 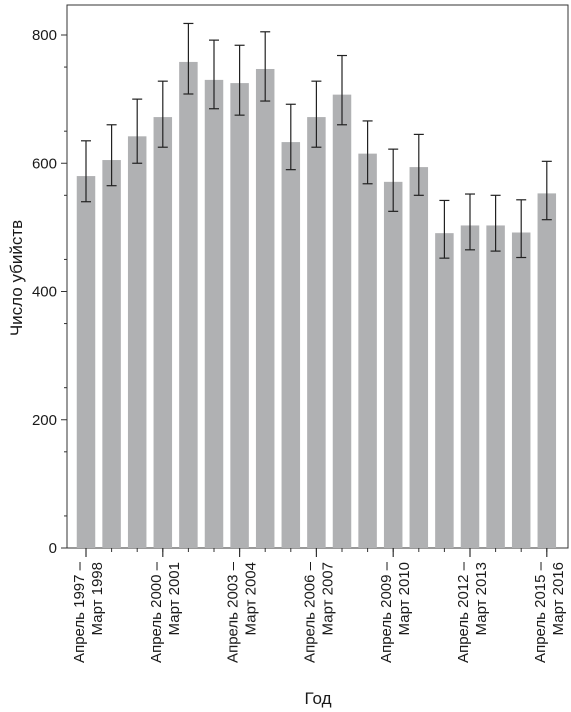 What do you see at coordinates (44, 35) in the screenshot?
I see `y-tick-label: 800` at bounding box center [44, 35].